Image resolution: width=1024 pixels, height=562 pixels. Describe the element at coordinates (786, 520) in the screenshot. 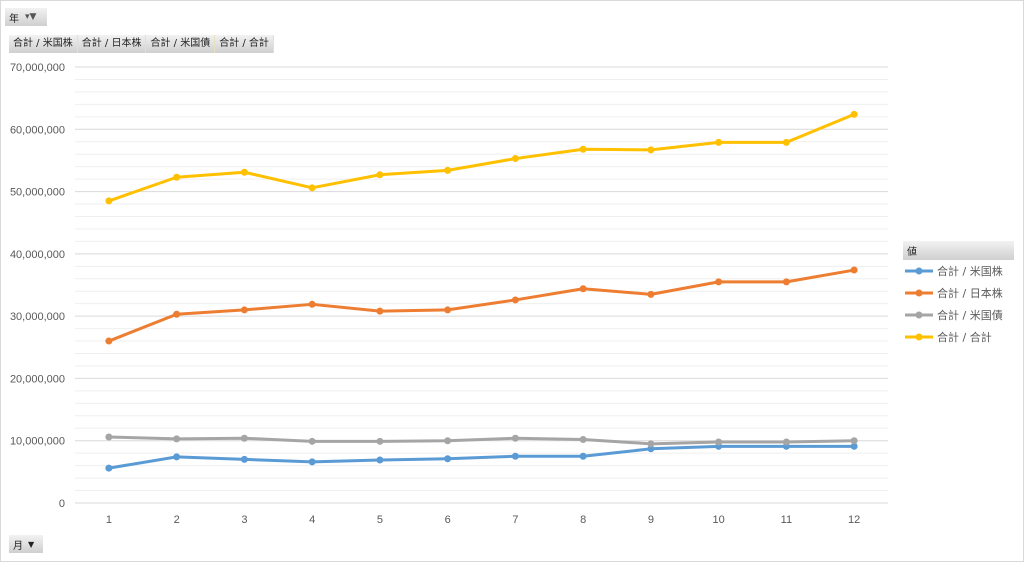

I see `x-tick-label: 11` at that location.